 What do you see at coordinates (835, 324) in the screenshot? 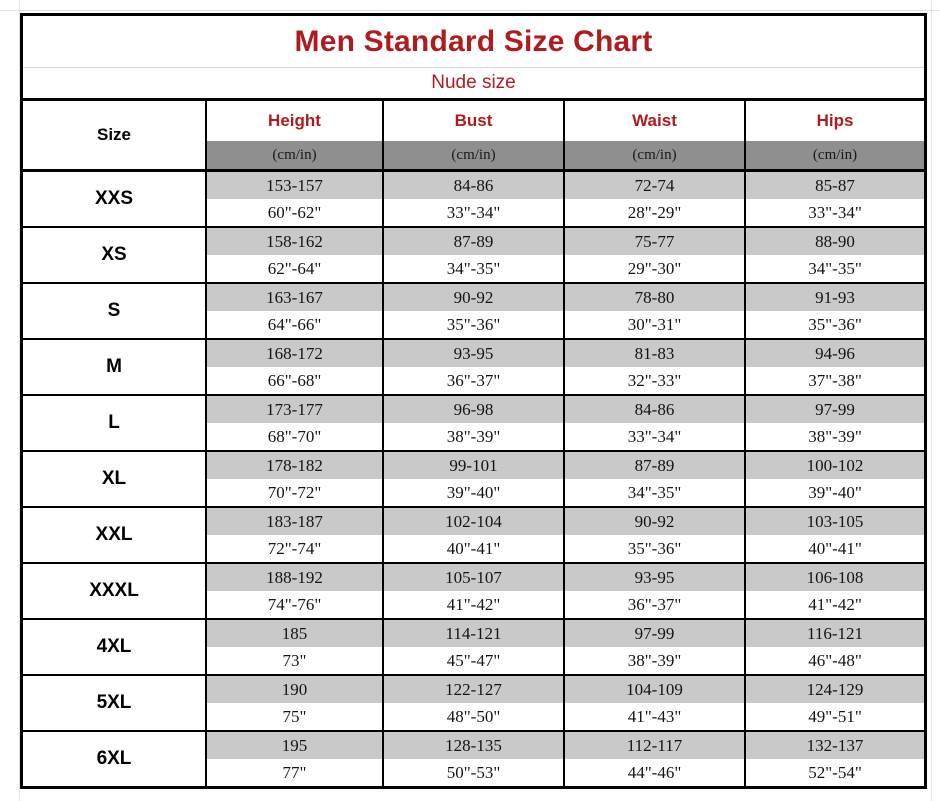
I see `hips-in-value: 35"-36"` at bounding box center [835, 324].